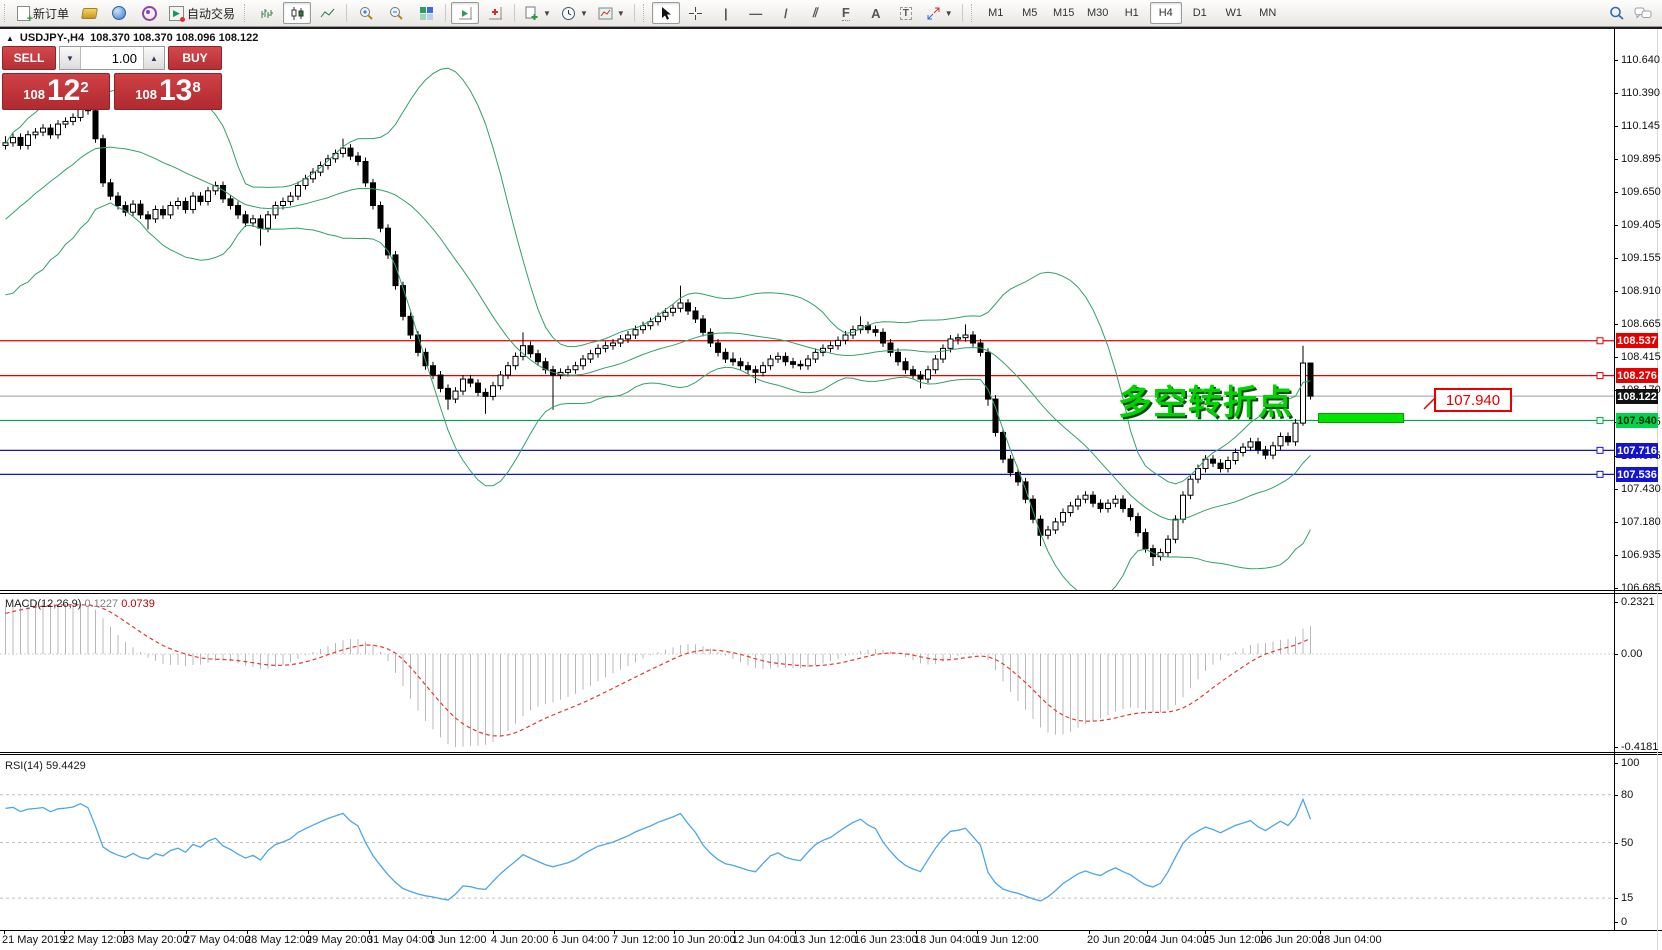 The height and width of the screenshot is (950, 1662). I want to click on rsi-tick-label: 50, so click(1627, 843).